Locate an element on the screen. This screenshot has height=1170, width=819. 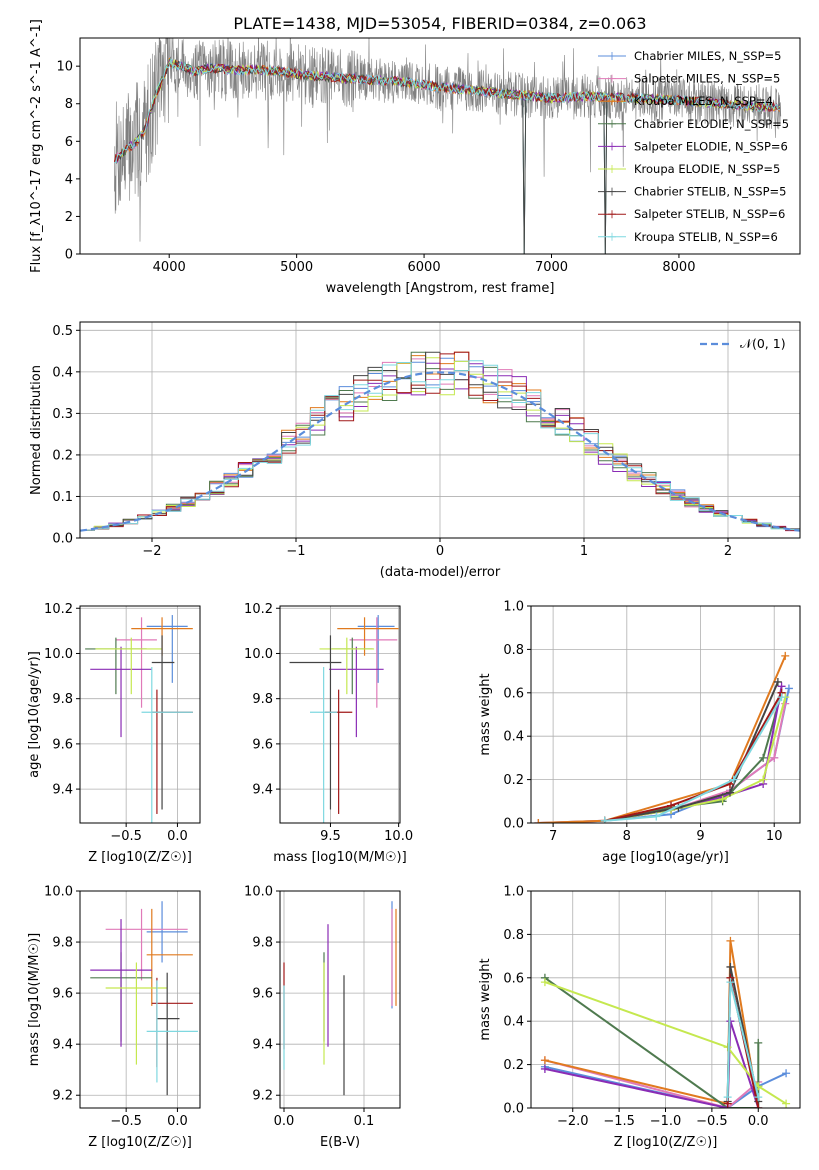
series-chabrier_stelib is located at coordinates (691, 751).